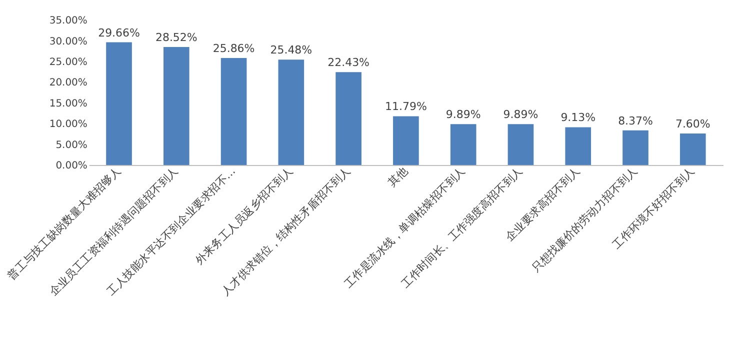 Image resolution: width=733 pixels, height=347 pixels. Describe the element at coordinates (68, 104) in the screenshot. I see `y-tick-label: 15.00%` at that location.